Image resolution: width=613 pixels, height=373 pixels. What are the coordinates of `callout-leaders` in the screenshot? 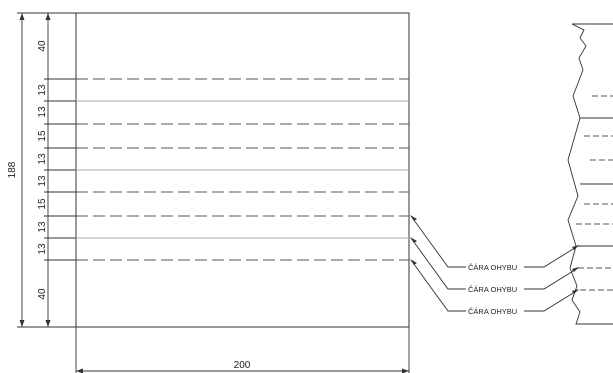 It's located at (494, 263).